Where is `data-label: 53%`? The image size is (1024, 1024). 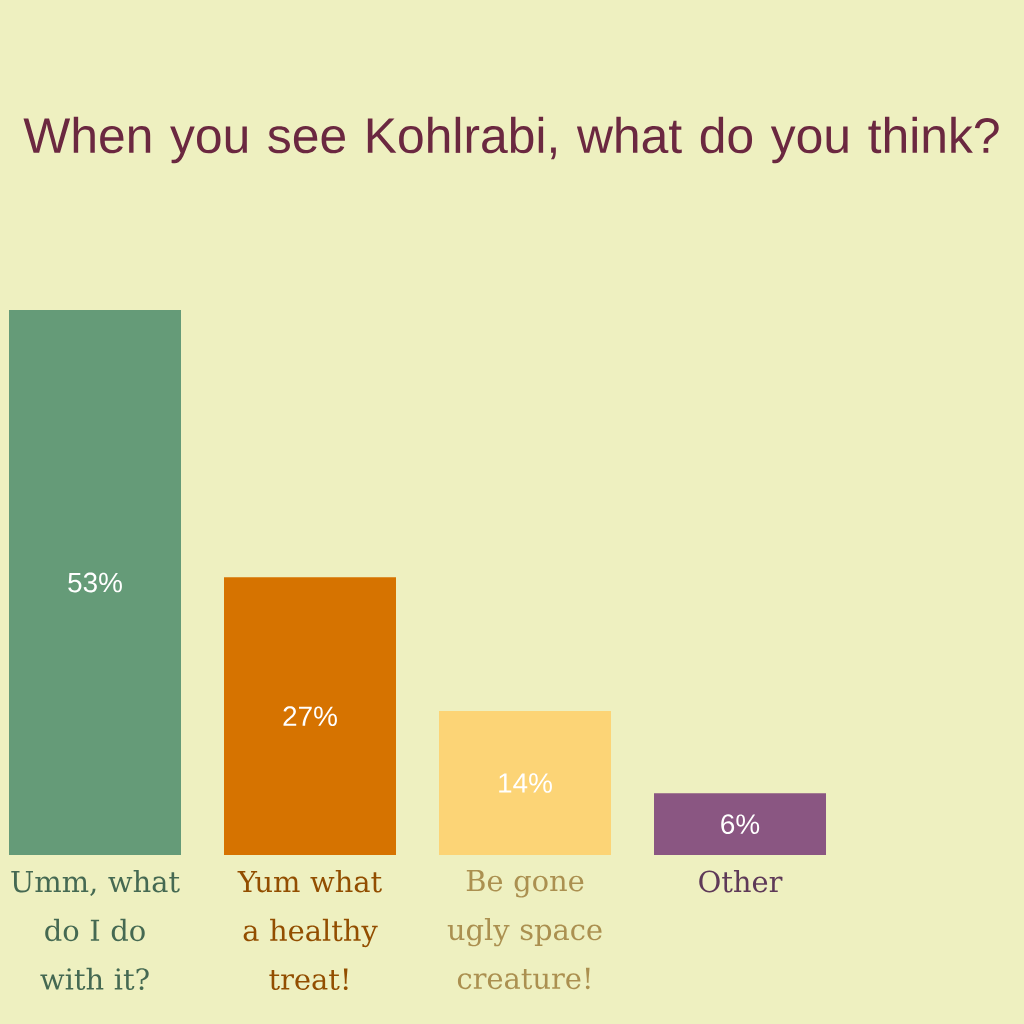 data-label: 53% is located at coordinates (95, 582).